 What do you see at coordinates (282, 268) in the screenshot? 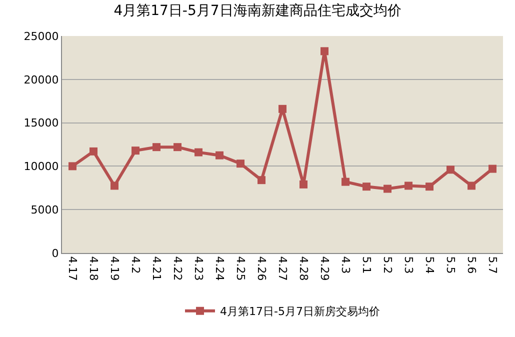
I see `x-tick-label: 4.27` at bounding box center [282, 268].